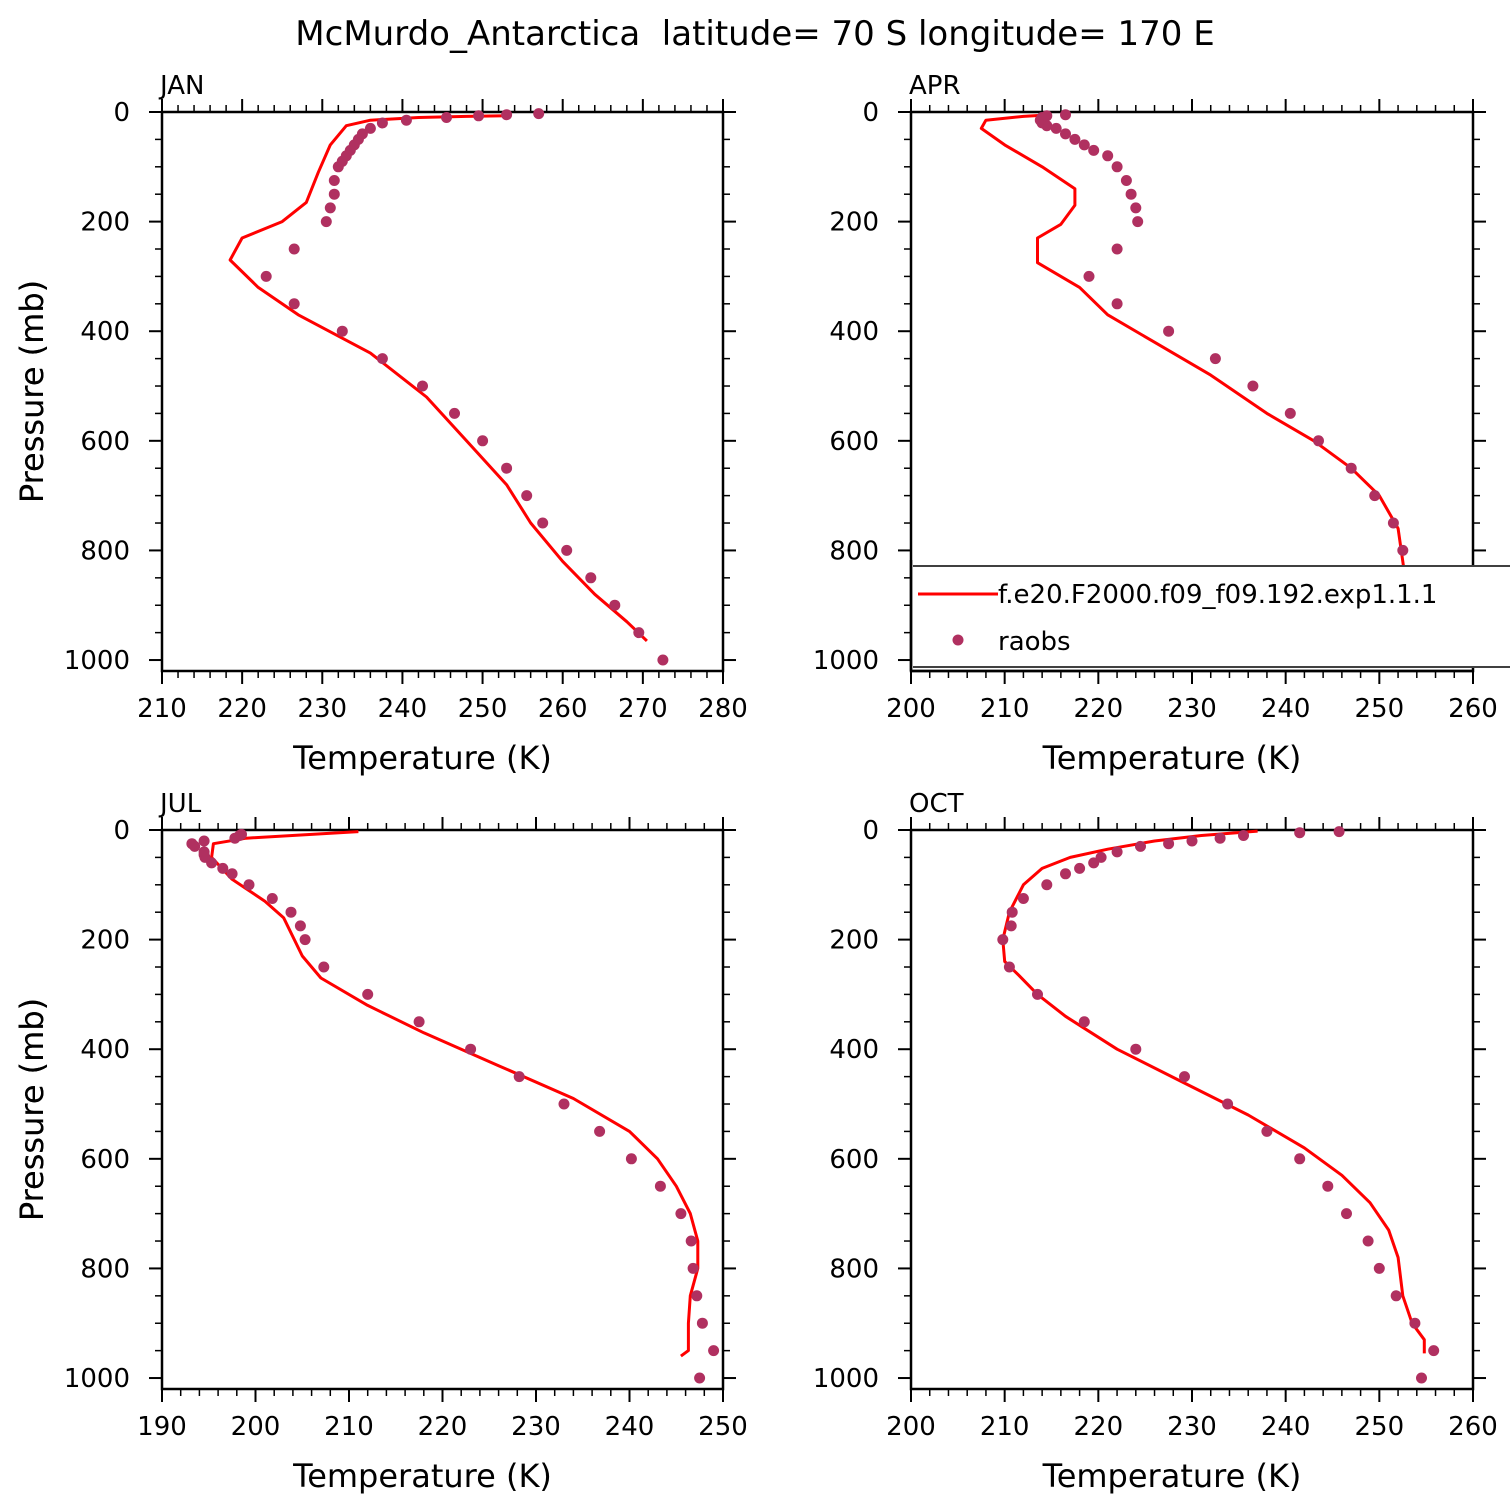  What do you see at coordinates (1192, 709) in the screenshot?
I see `x-tick-label: 230` at bounding box center [1192, 709].